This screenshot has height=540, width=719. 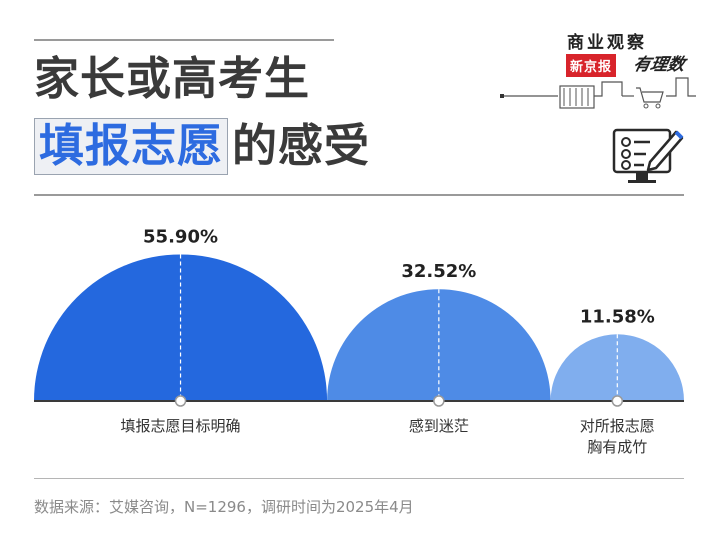 What do you see at coordinates (438, 271) in the screenshot?
I see `value-label-2: 32.52%` at bounding box center [438, 271].